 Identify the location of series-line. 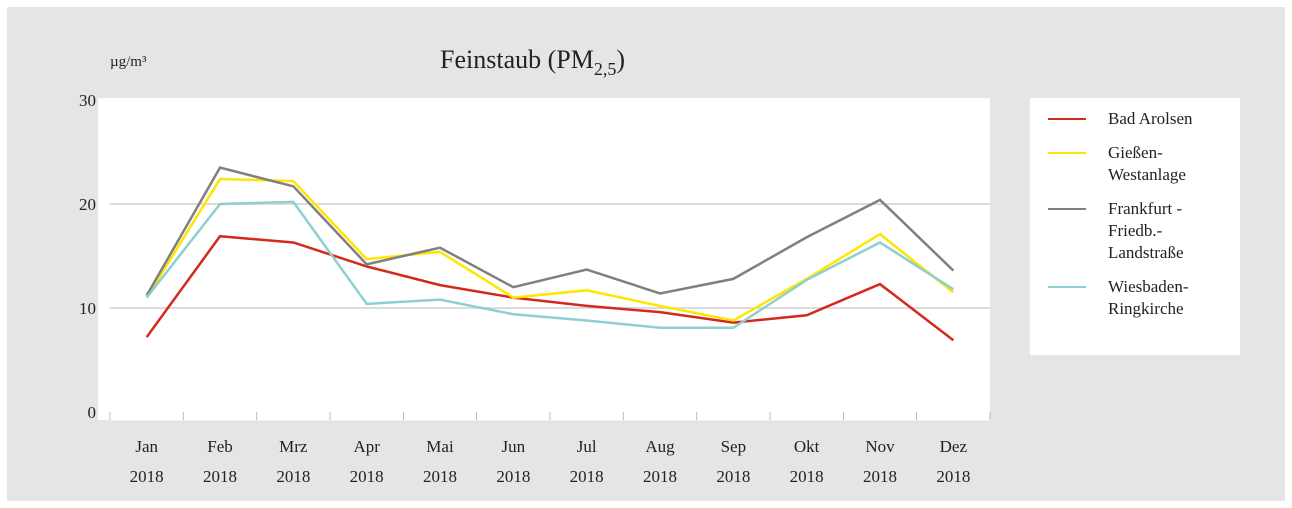
(550, 288).